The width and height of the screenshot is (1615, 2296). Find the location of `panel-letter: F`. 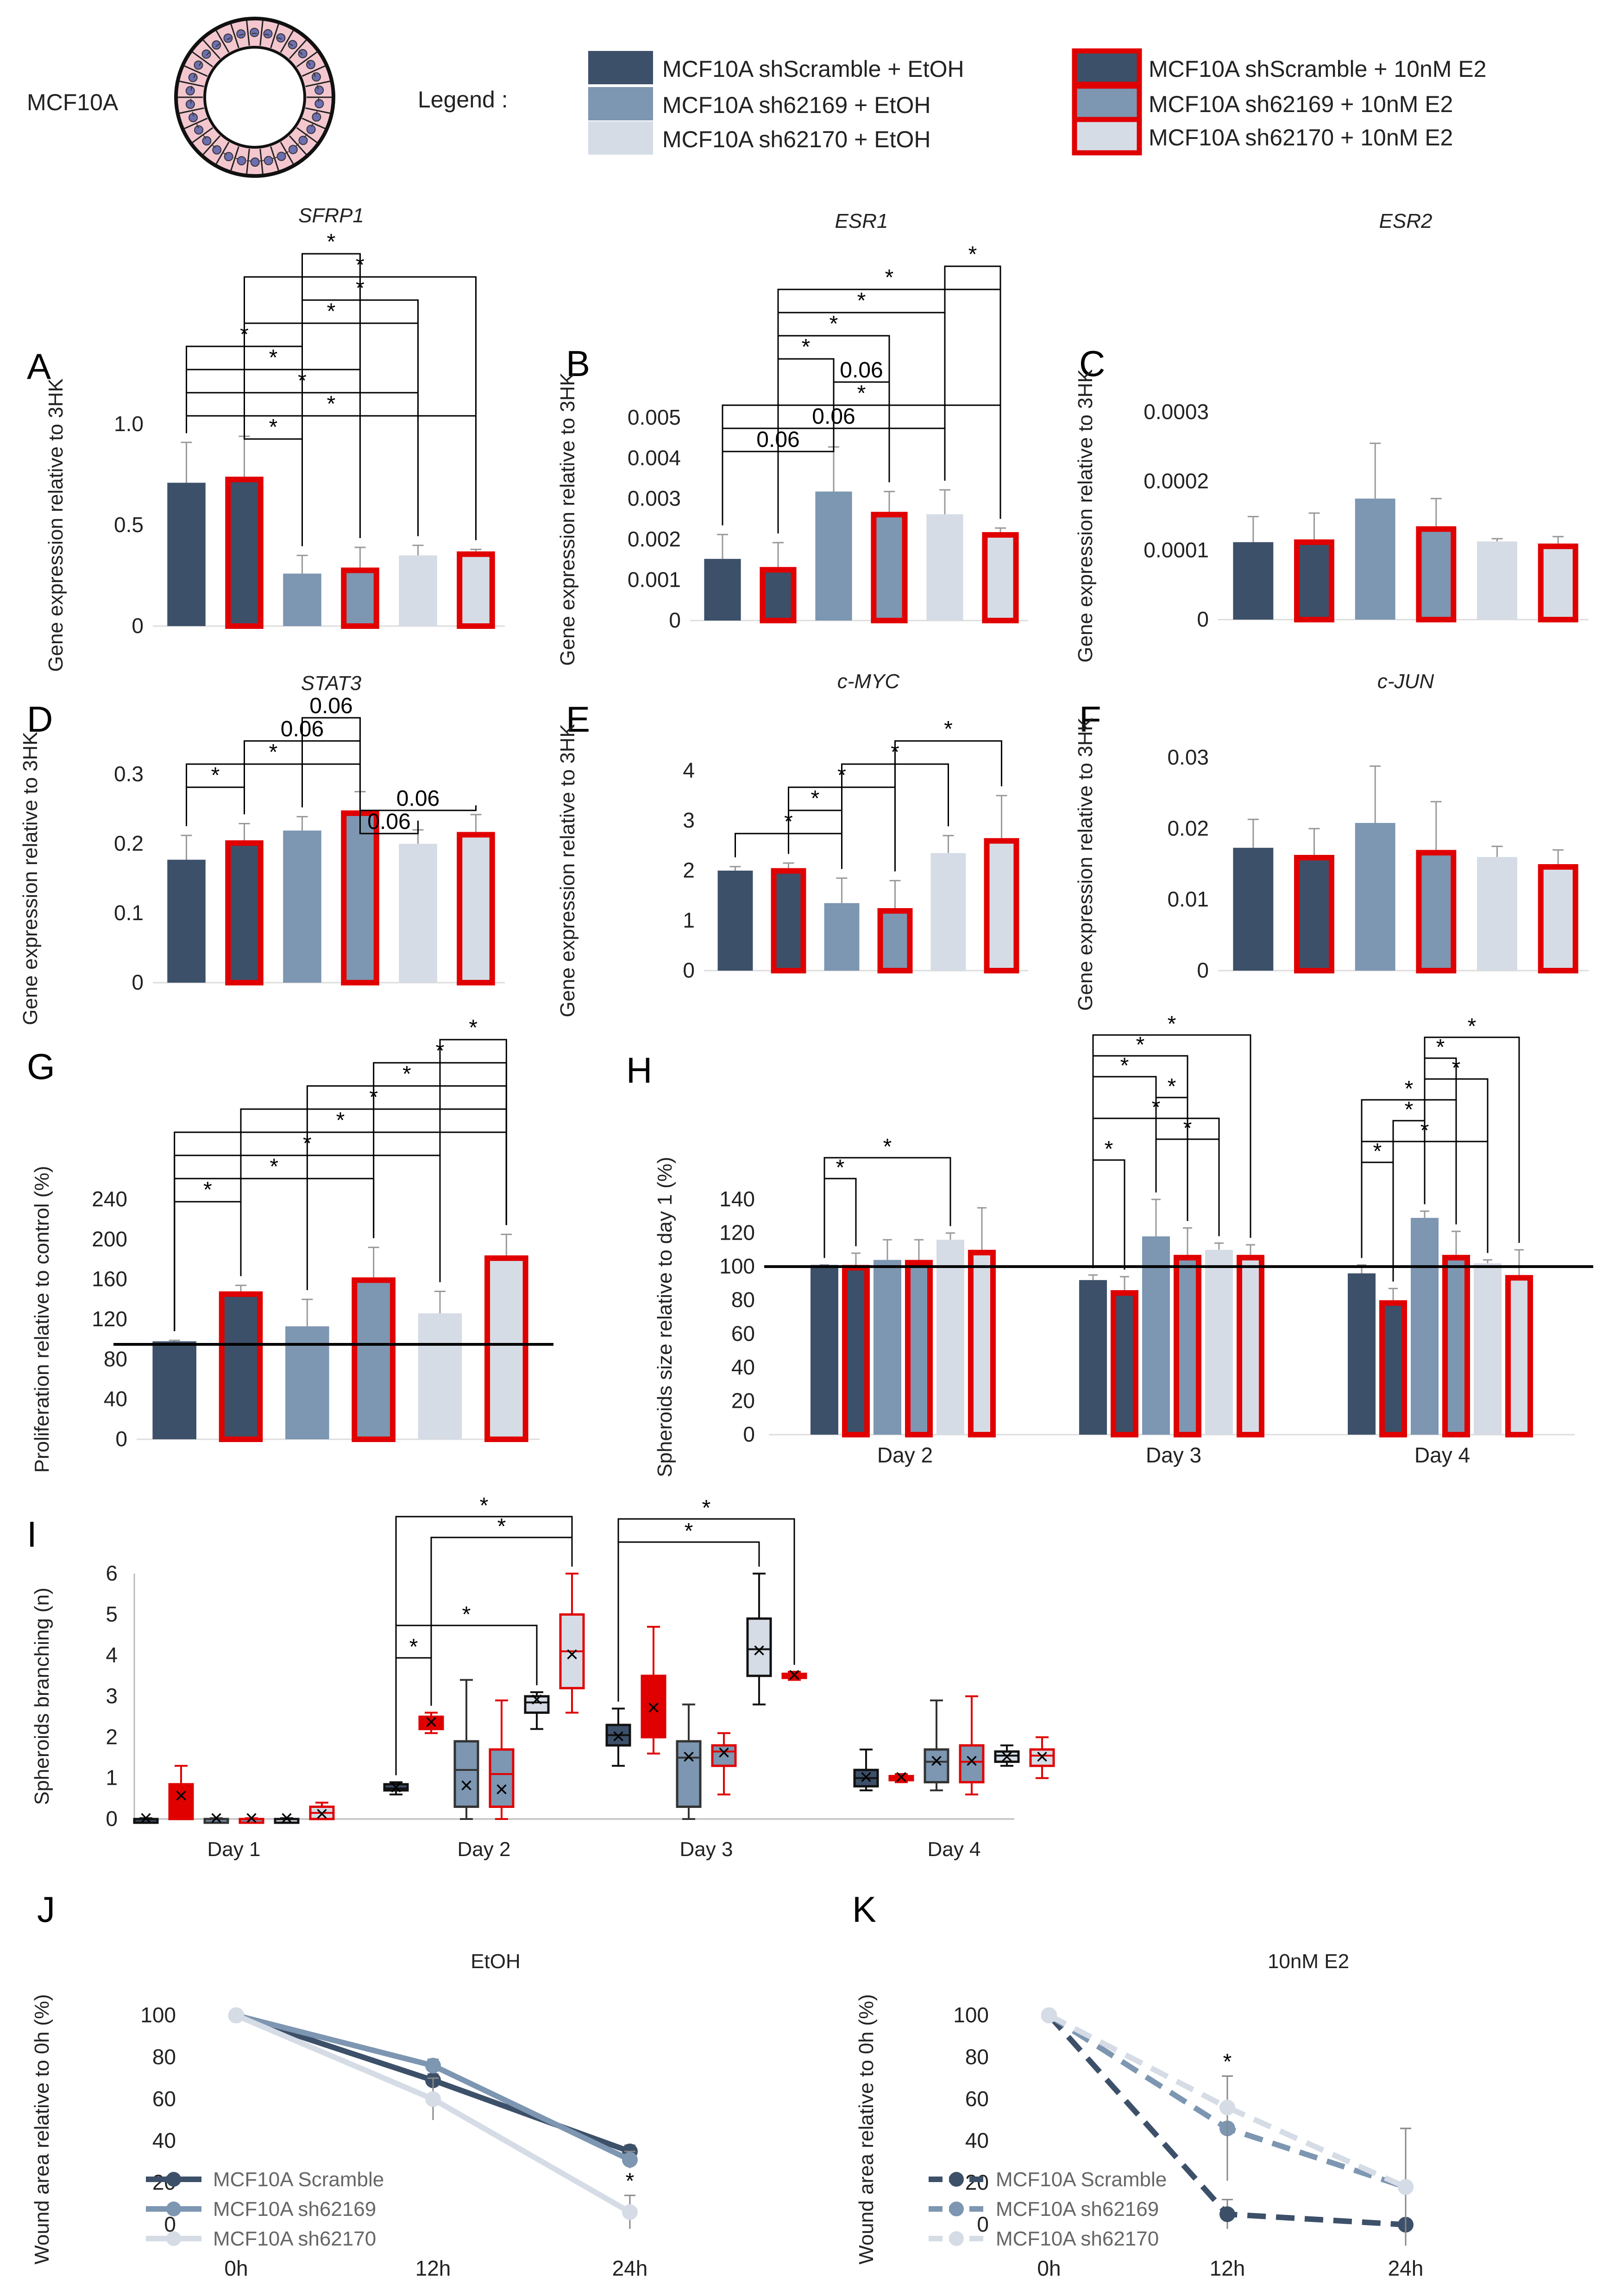

panel-letter: F is located at coordinates (1090, 719).